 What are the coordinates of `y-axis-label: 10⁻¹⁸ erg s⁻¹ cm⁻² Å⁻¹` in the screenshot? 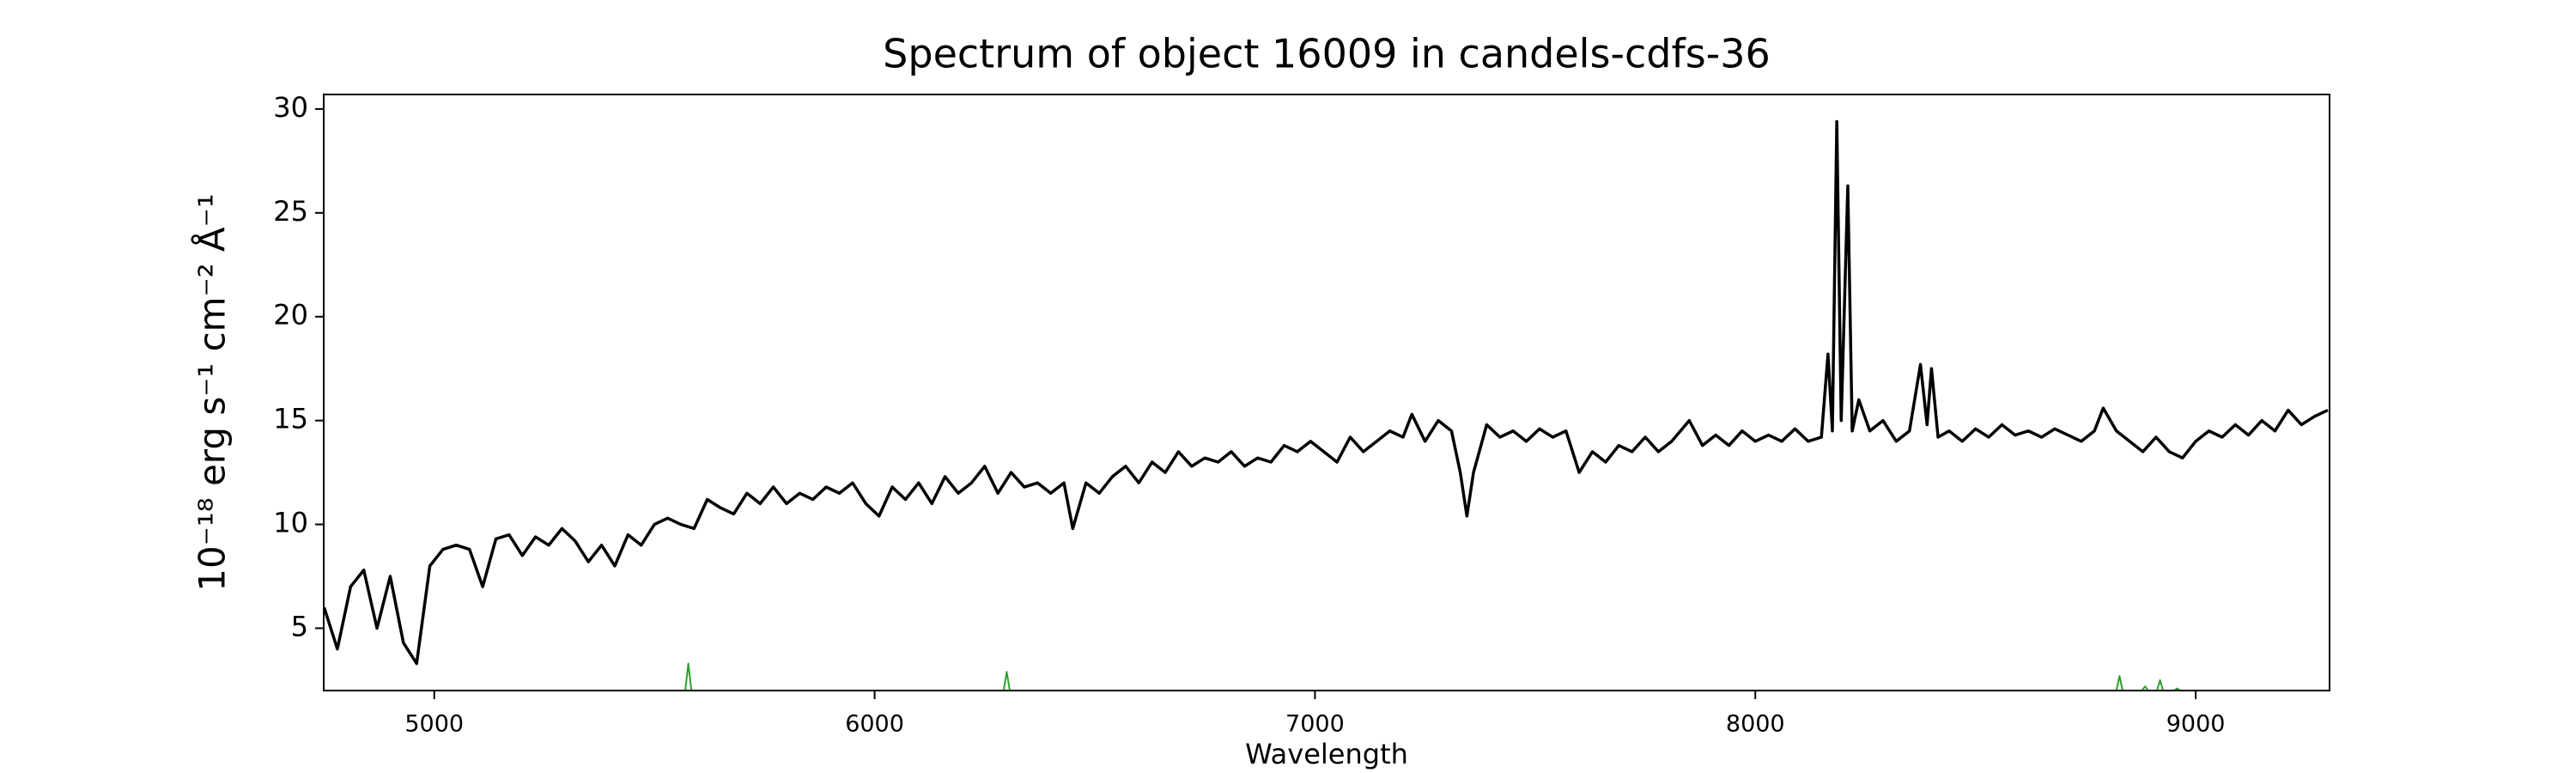 It's located at (213, 392).